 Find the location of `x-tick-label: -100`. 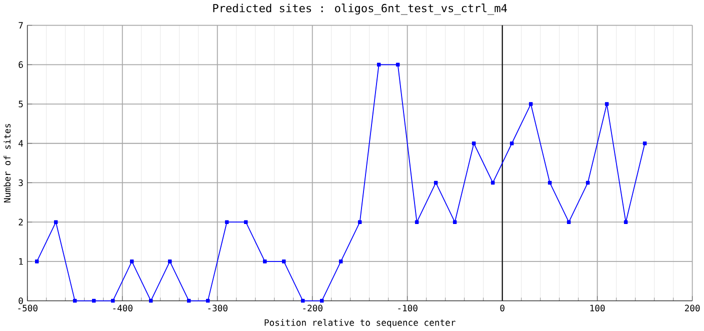

x-tick-label: -100 is located at coordinates (408, 308).